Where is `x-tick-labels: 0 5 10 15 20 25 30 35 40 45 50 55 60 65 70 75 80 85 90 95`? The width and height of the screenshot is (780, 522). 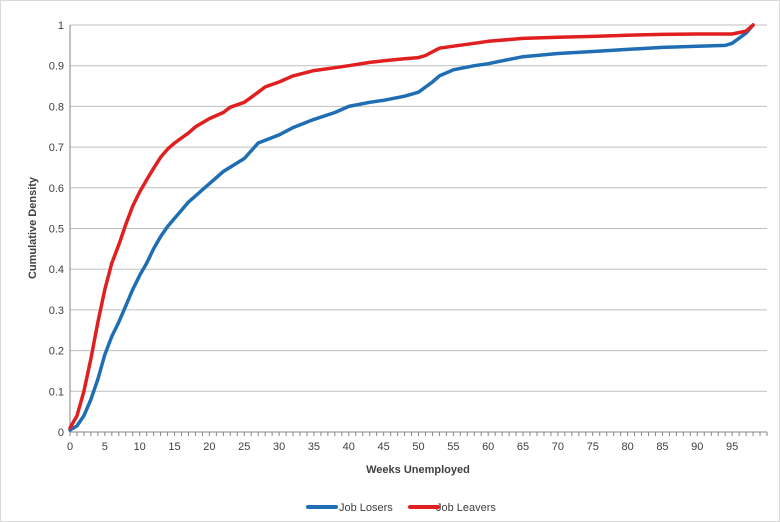
x-tick-labels: 0 5 10 15 20 25 30 35 40 45 50 55 60 65 70 75 80 85 90 95 is located at coordinates (402, 447).